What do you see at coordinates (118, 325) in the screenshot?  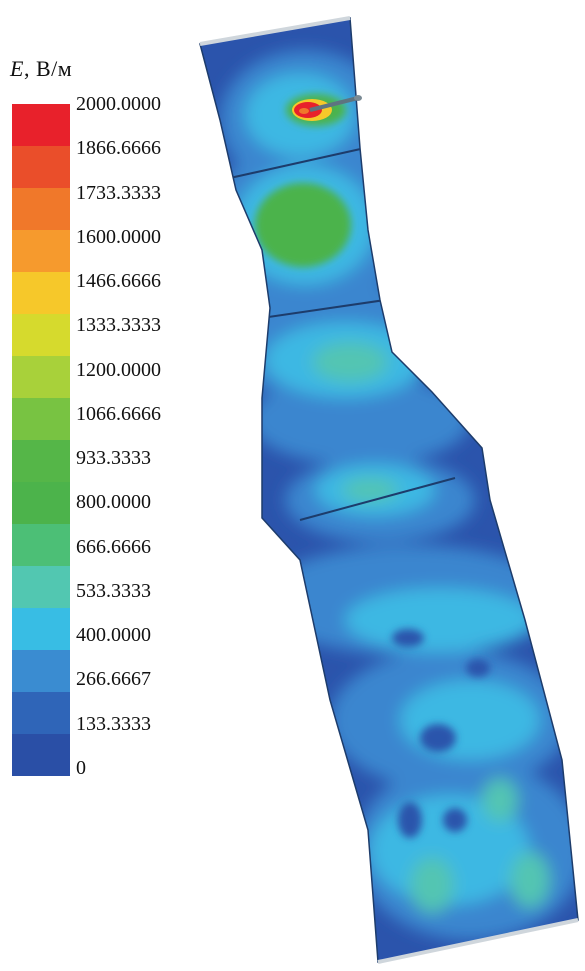 I see `color-scale-label: 1333.3333` at bounding box center [118, 325].